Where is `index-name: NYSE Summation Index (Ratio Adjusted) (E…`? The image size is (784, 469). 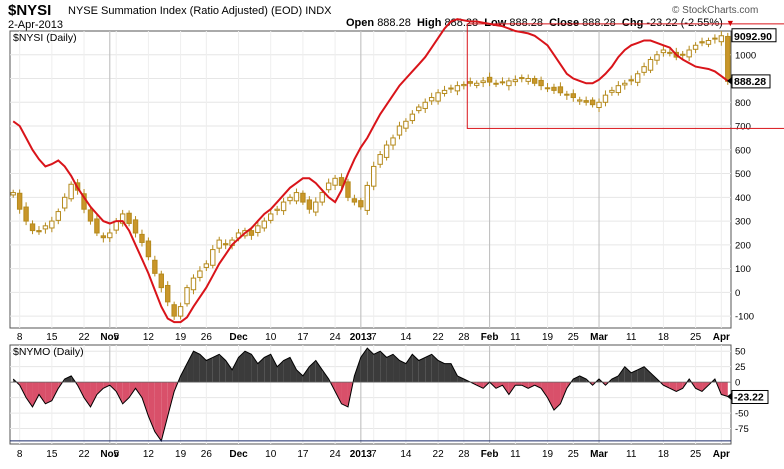
index-name: NYSE Summation Index (Ratio Adjusted) (E… is located at coordinates (200, 11).